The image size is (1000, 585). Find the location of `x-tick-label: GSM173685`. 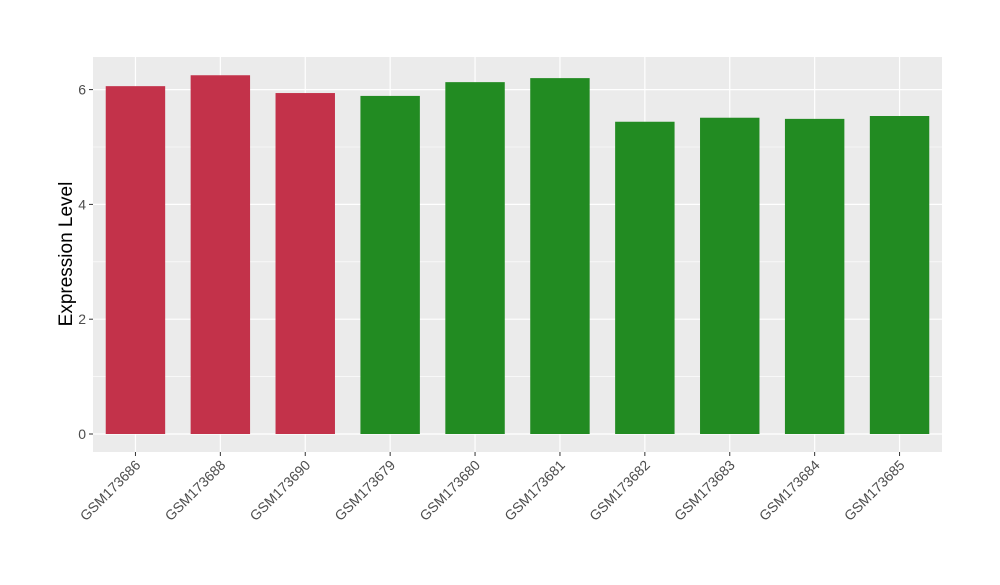

x-tick-label: GSM173685 is located at coordinates (874, 490).